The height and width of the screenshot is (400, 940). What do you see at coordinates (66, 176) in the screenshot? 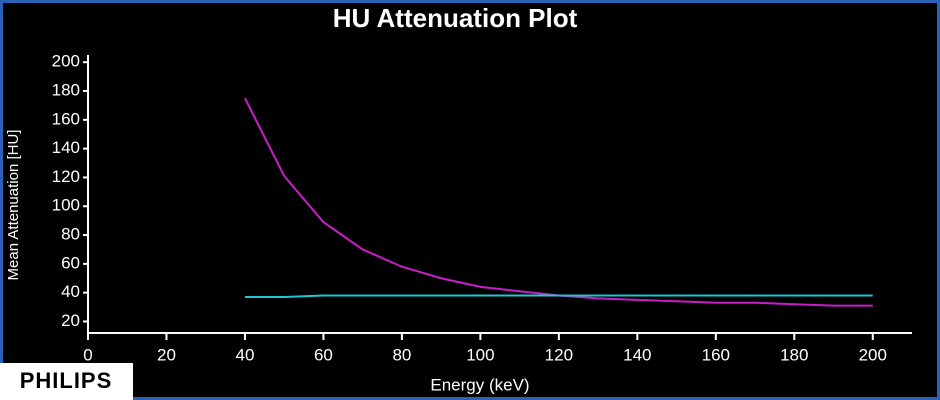
I see `y-tick-label: 120` at bounding box center [66, 176].